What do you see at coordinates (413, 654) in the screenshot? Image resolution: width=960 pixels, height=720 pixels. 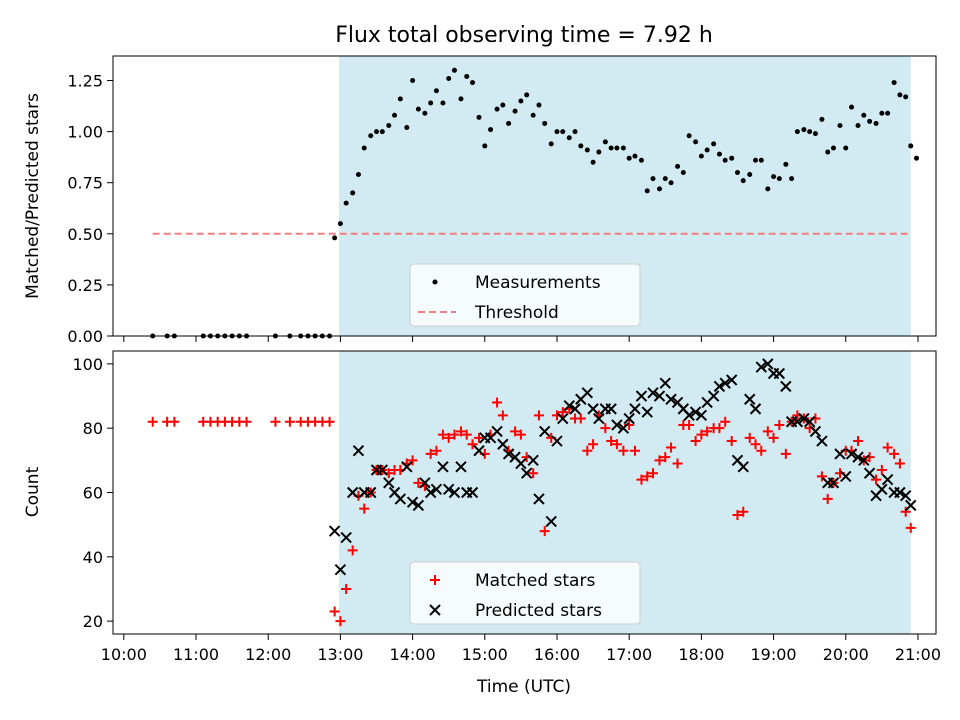 I see `x-tick-label: 14:00` at bounding box center [413, 654].